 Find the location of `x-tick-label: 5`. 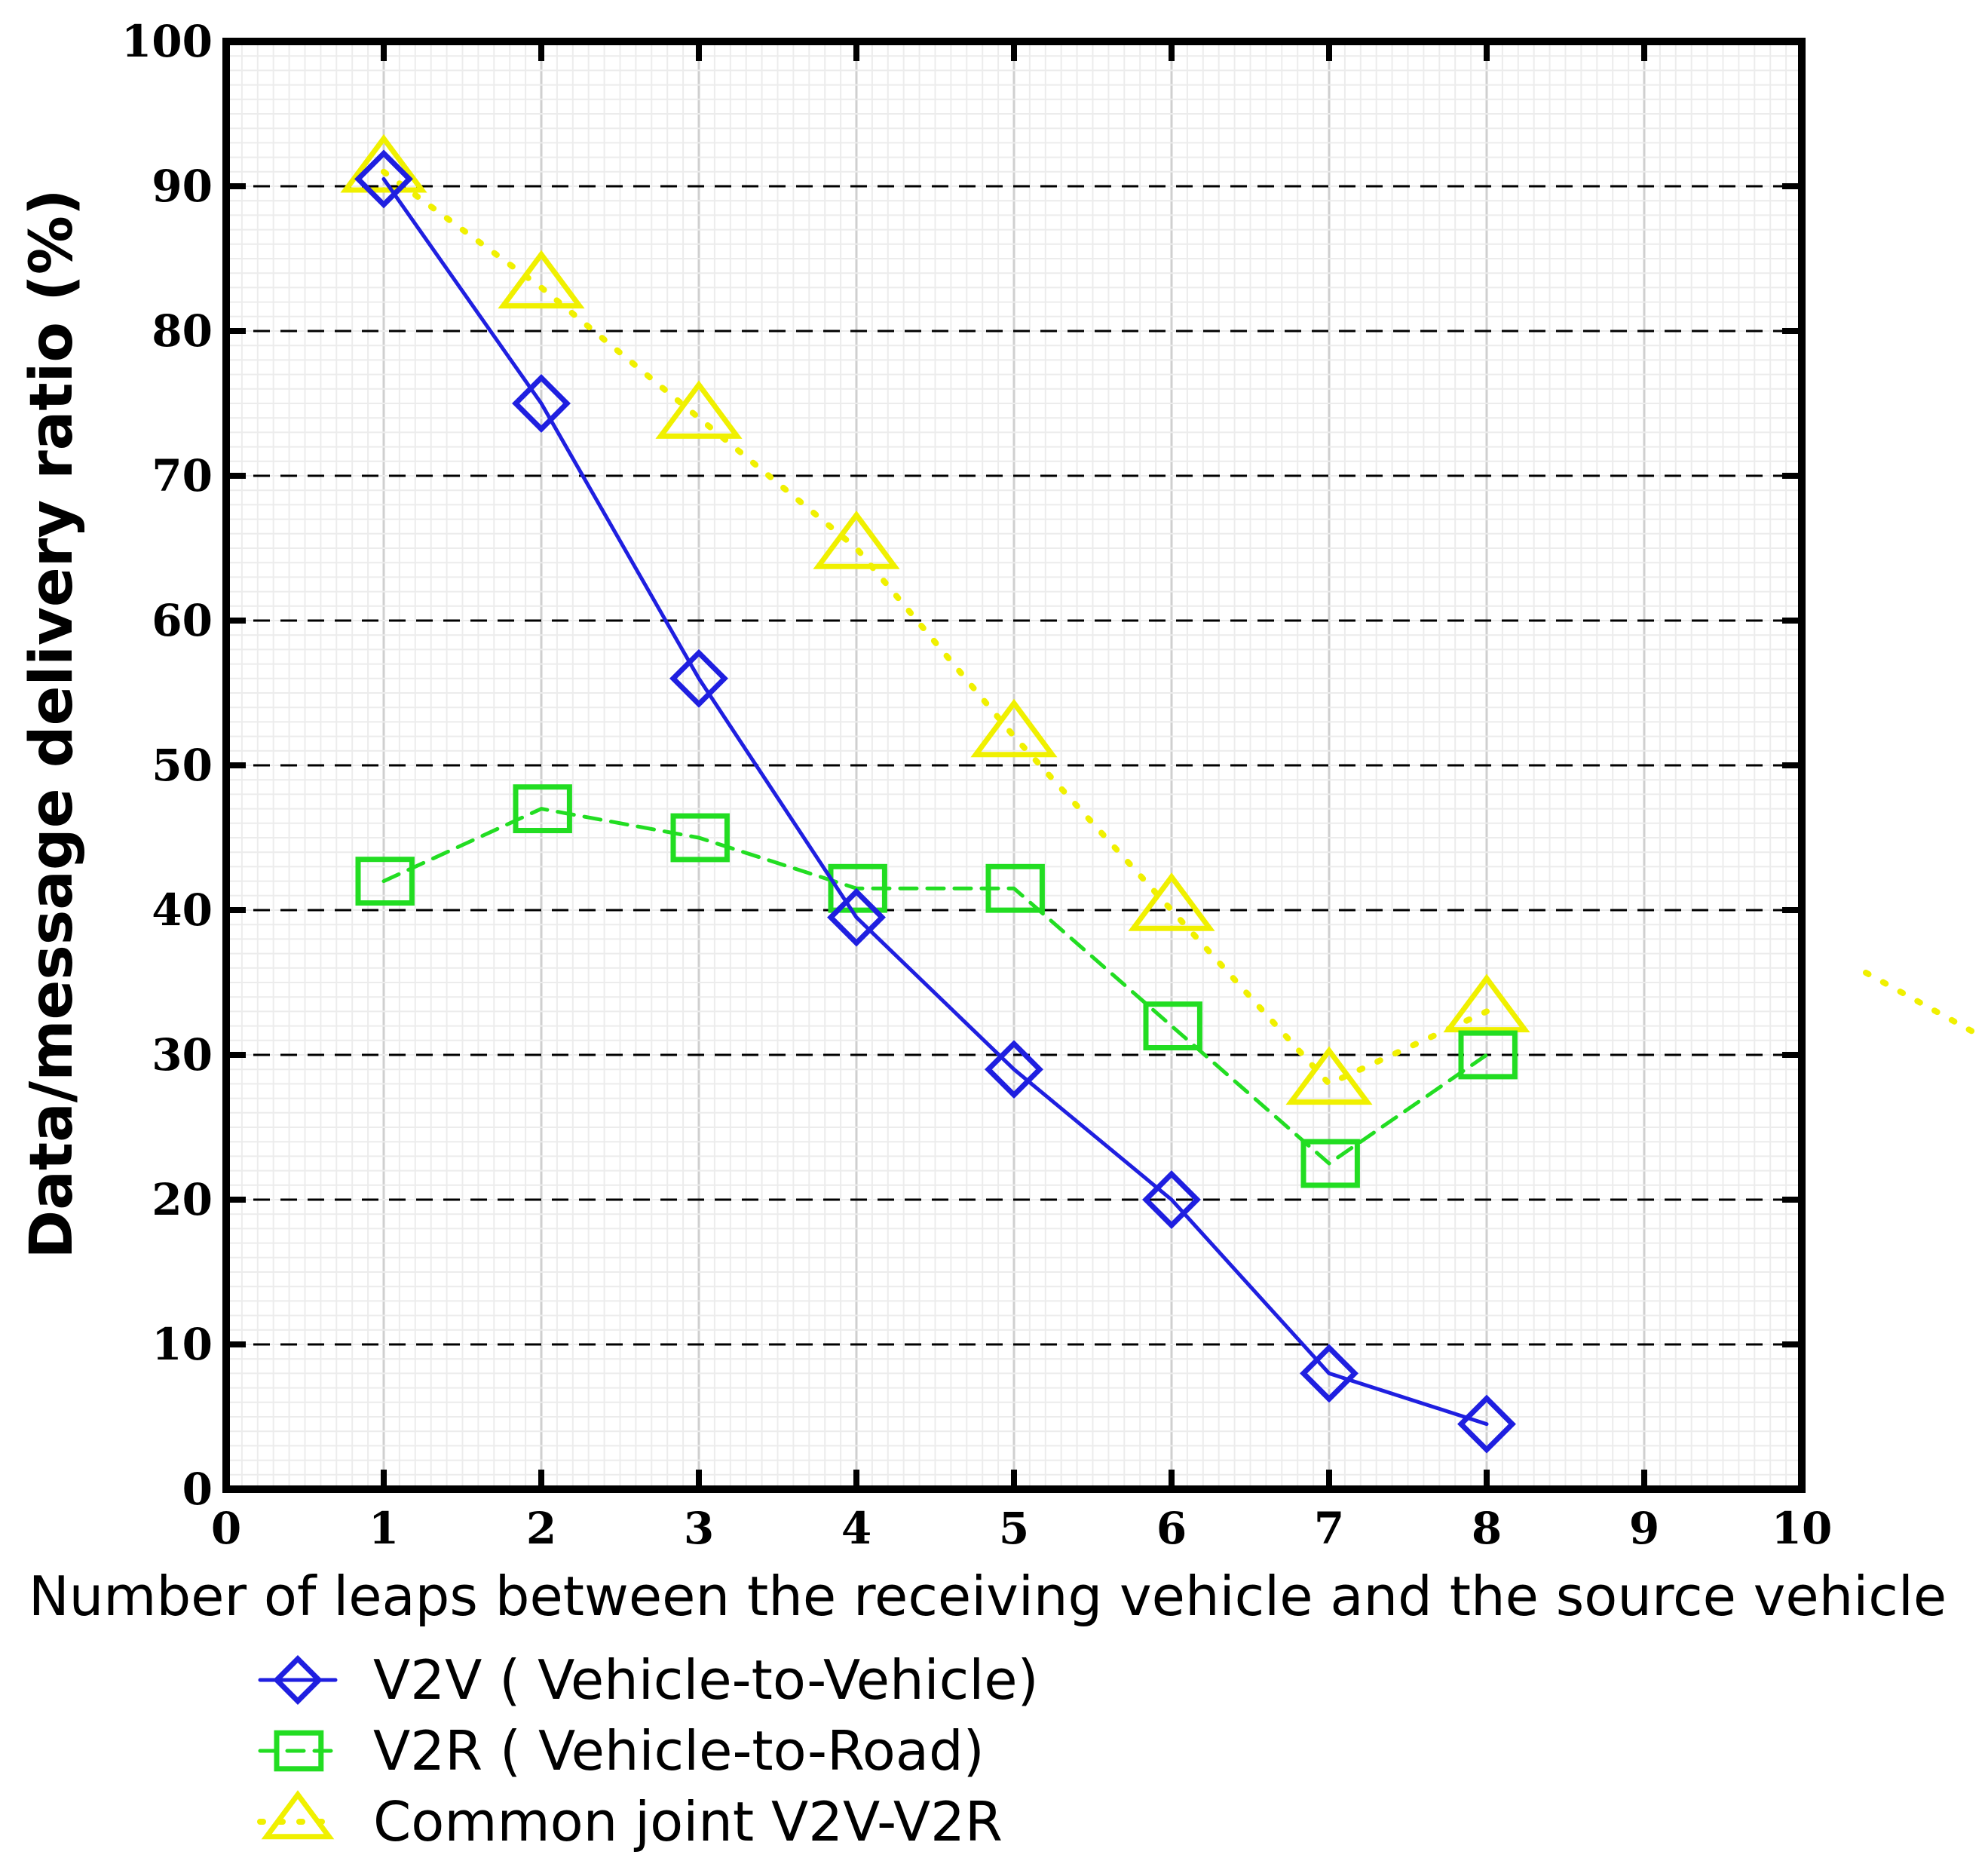

x-tick-label: 5 is located at coordinates (1014, 1528).